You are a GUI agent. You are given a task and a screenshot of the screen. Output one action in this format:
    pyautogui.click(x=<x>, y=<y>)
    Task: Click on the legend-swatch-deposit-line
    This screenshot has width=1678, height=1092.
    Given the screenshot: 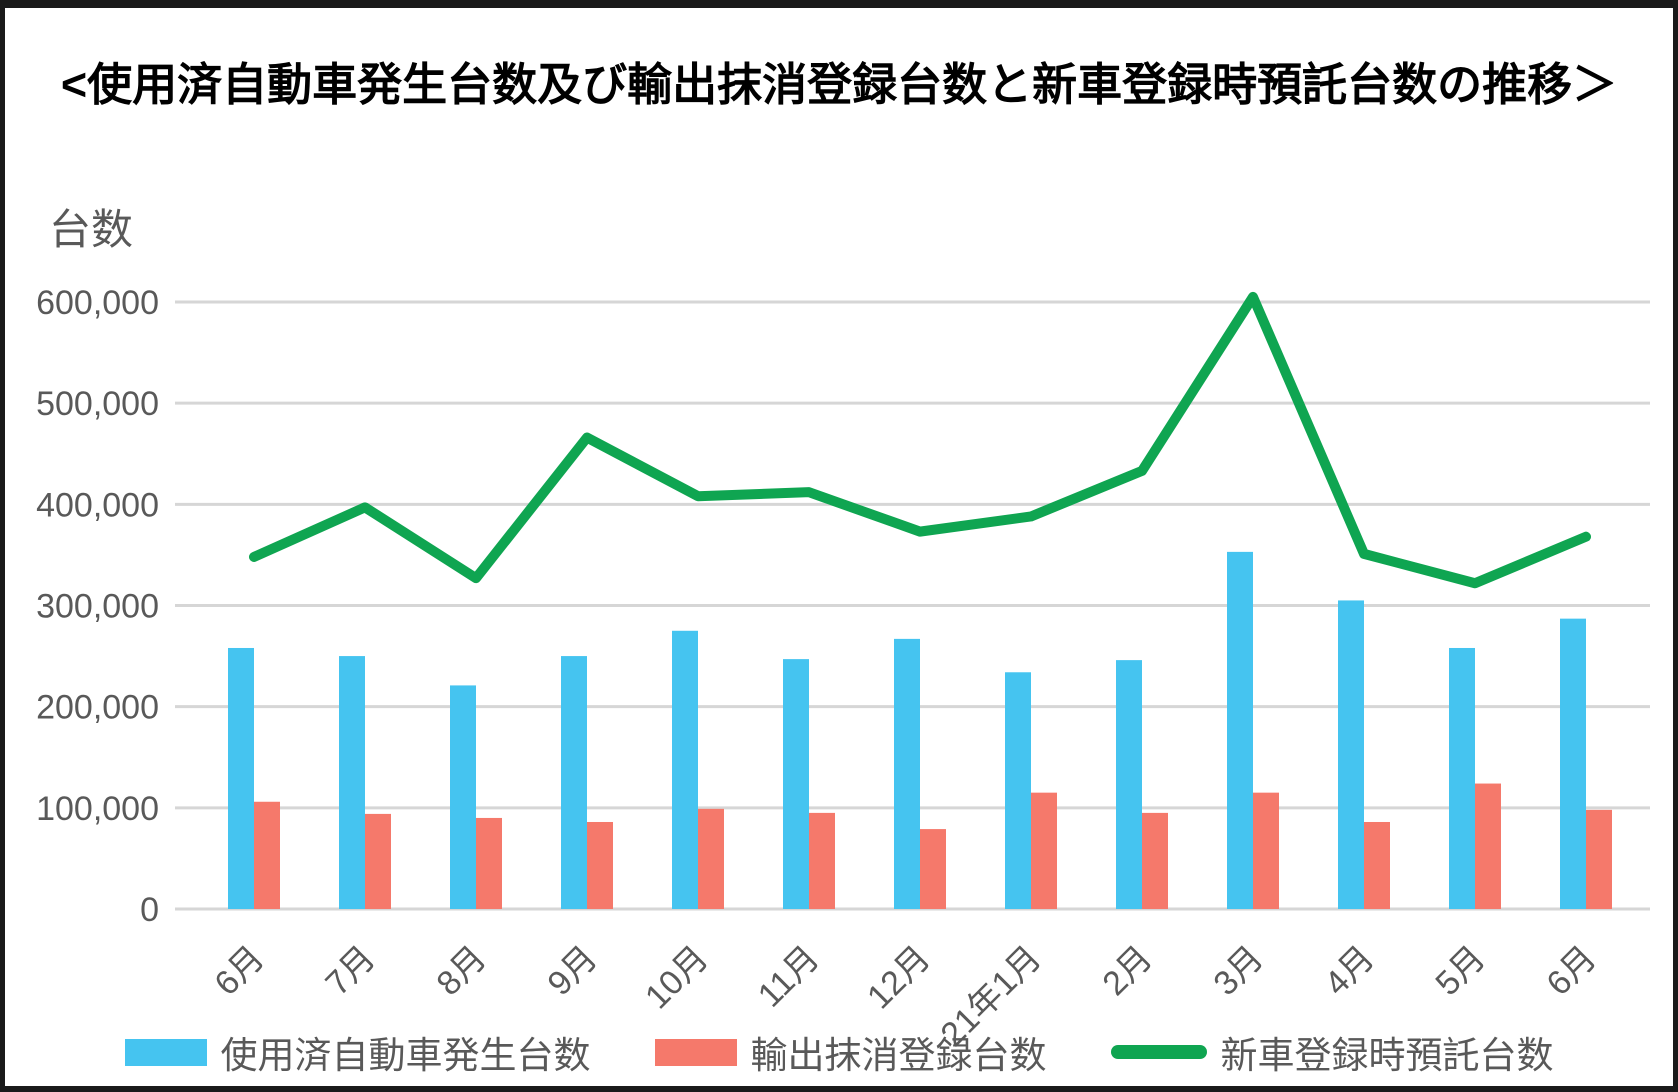 What is the action you would take?
    pyautogui.click(x=1158, y=1052)
    